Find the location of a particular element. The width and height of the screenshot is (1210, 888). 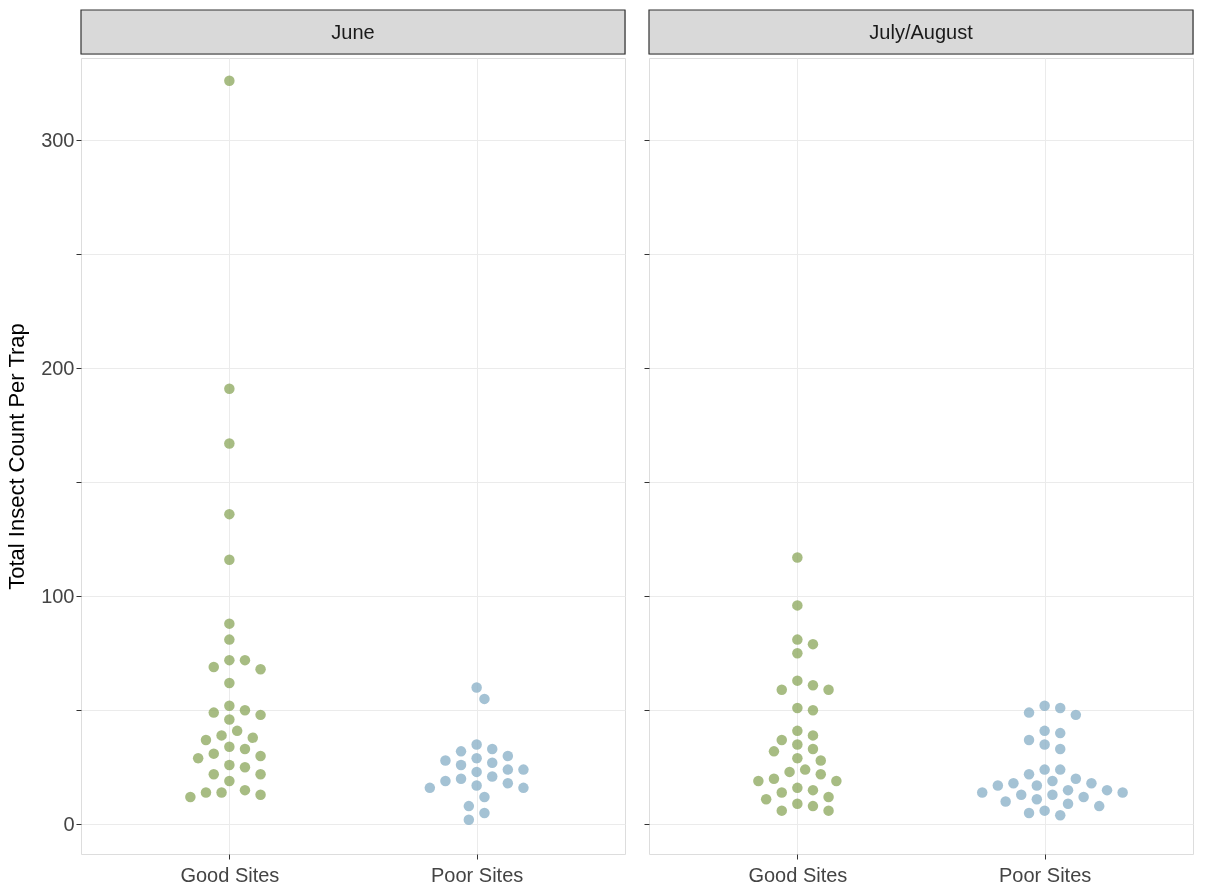

y-axis-title: Total Insect Count Per Trap is located at coordinates (17, 456).